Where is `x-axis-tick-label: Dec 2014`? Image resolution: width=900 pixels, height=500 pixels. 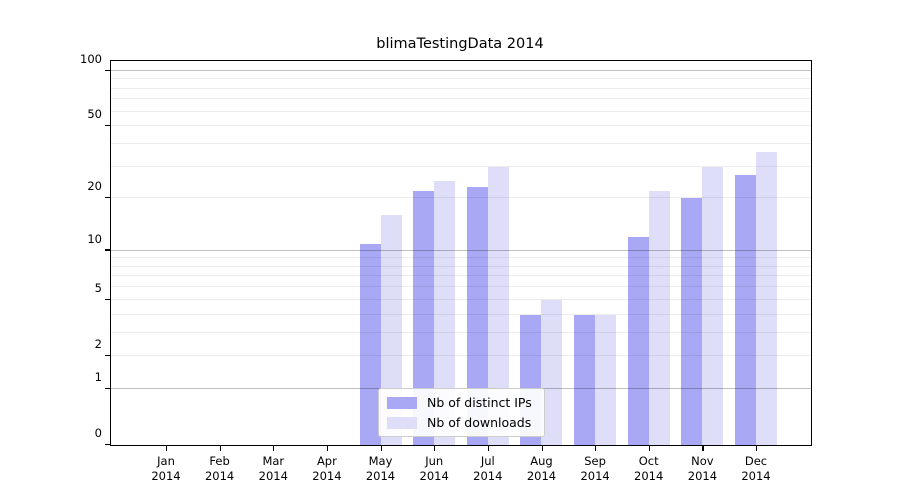
x-axis-tick-label: Dec 2014 is located at coordinates (756, 468).